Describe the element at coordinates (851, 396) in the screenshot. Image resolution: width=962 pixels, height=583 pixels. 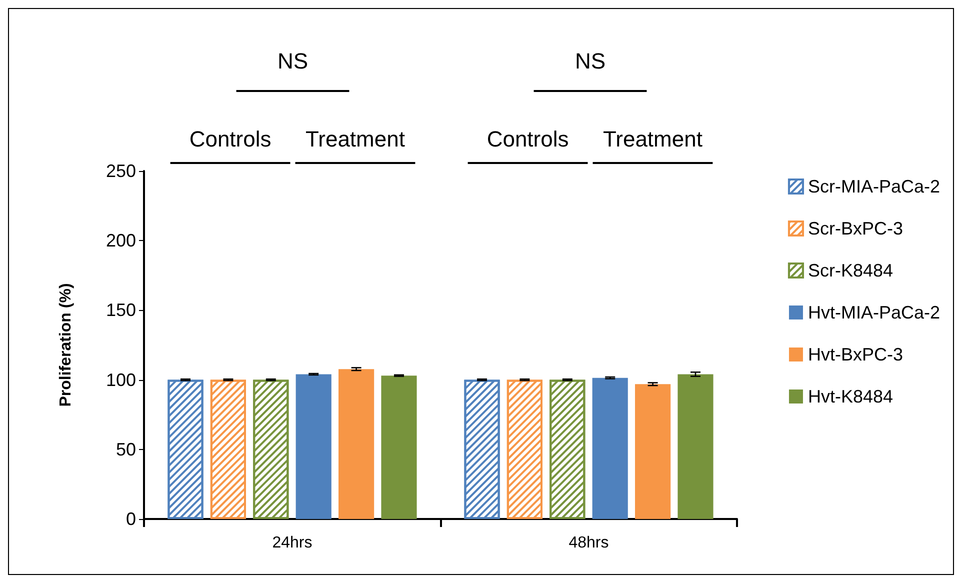
I see `legend-label: Hvt-K8484` at that location.